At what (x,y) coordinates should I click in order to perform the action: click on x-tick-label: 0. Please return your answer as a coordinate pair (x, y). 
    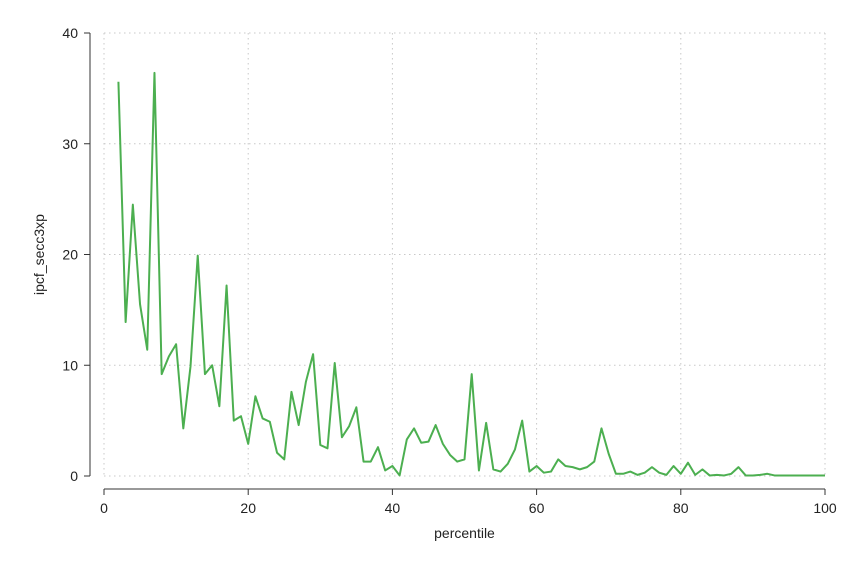
    Looking at the image, I should click on (104, 508).